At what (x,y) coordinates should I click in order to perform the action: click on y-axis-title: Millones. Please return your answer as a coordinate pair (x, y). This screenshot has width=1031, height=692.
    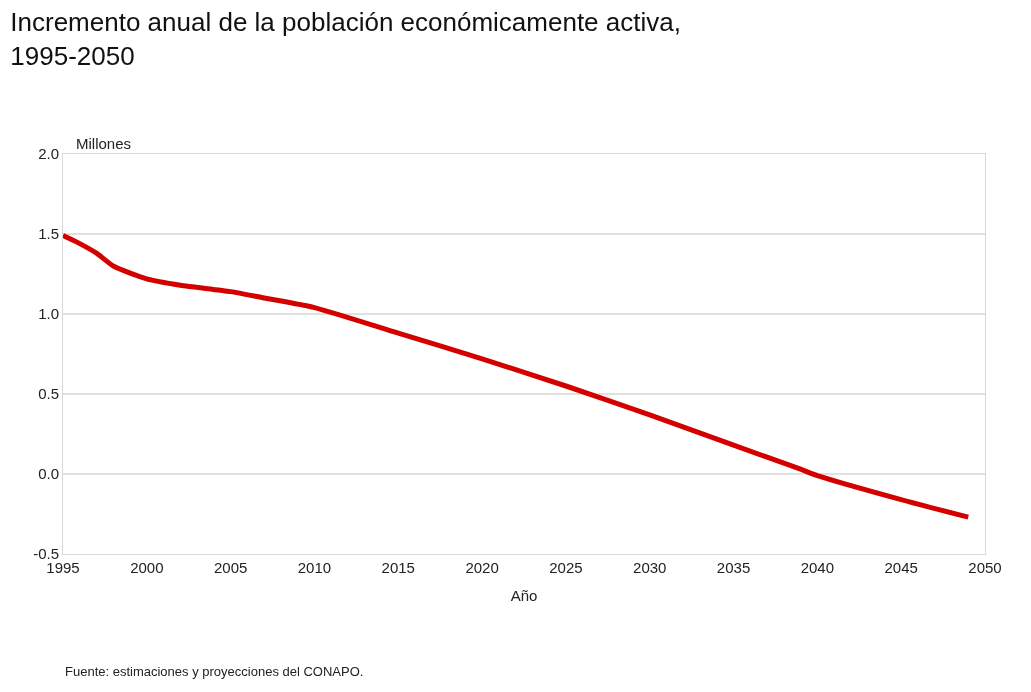
    Looking at the image, I should click on (104, 143).